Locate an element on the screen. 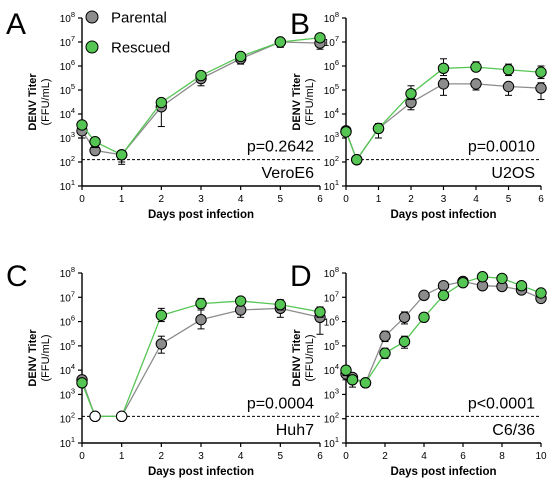 This screenshot has width=550, height=493. y-tick-exponent: 5 is located at coordinates (73, 86).